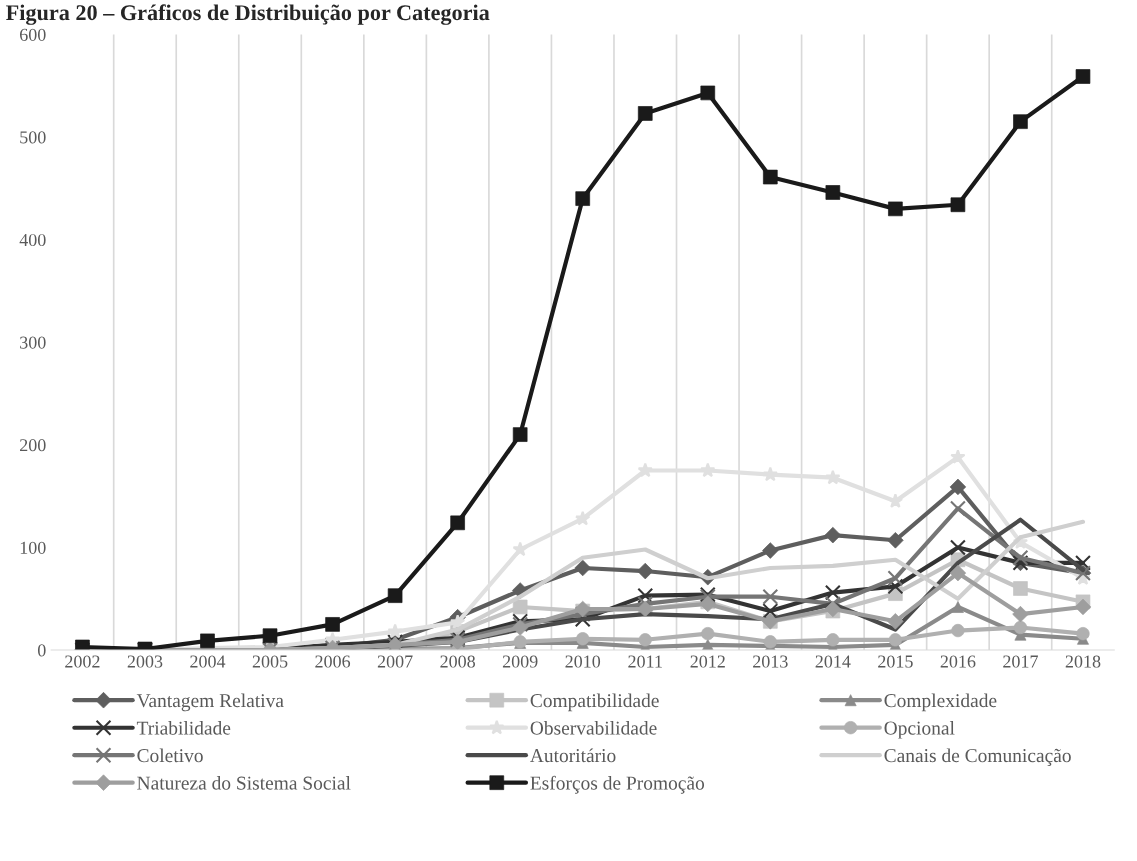 This screenshot has width=1137, height=861. I want to click on y-tick-label: 600, so click(33, 34).